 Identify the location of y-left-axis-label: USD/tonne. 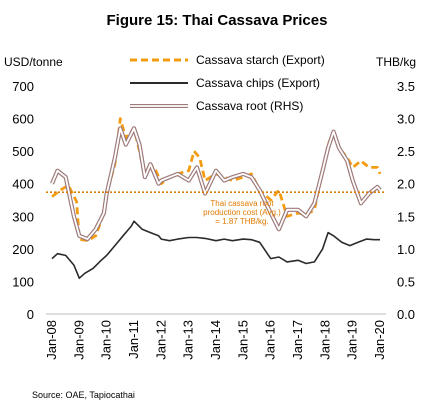
(33, 62).